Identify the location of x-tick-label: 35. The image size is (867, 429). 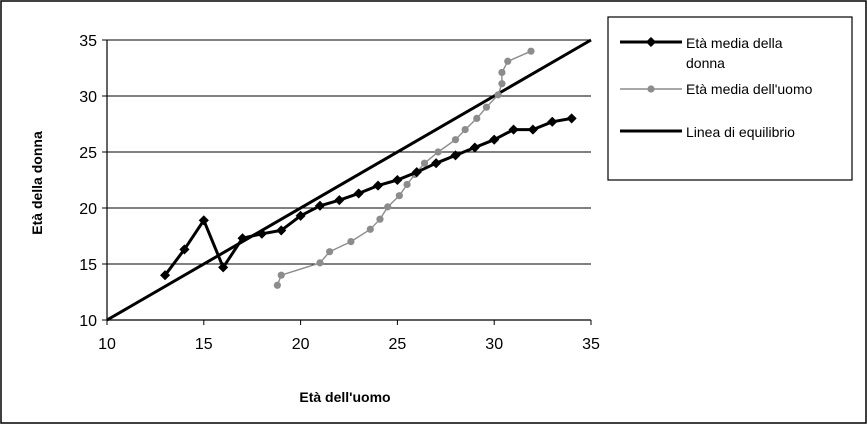
(591, 344).